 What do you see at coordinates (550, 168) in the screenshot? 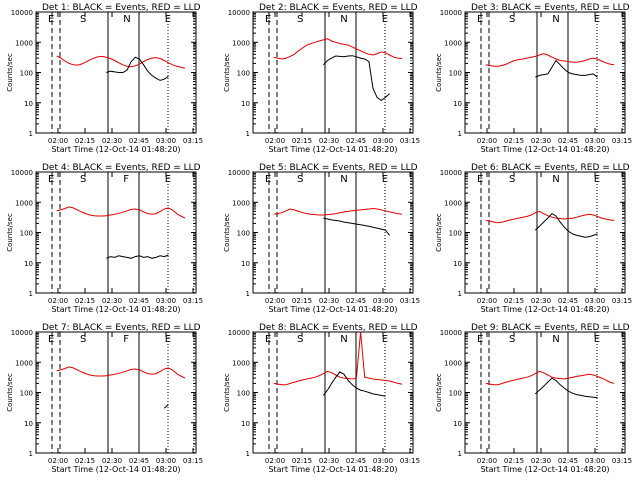
I see `panel-title: Det 6: BLACK = Events, RED = LLD` at bounding box center [550, 168].